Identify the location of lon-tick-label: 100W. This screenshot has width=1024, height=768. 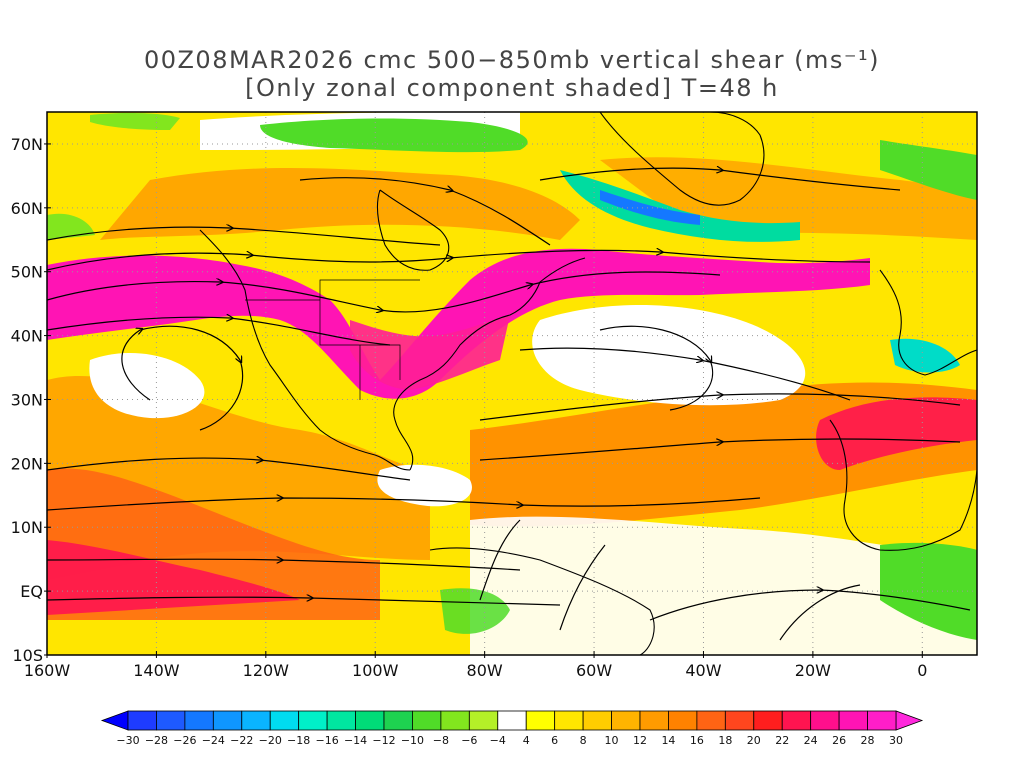
(375, 670).